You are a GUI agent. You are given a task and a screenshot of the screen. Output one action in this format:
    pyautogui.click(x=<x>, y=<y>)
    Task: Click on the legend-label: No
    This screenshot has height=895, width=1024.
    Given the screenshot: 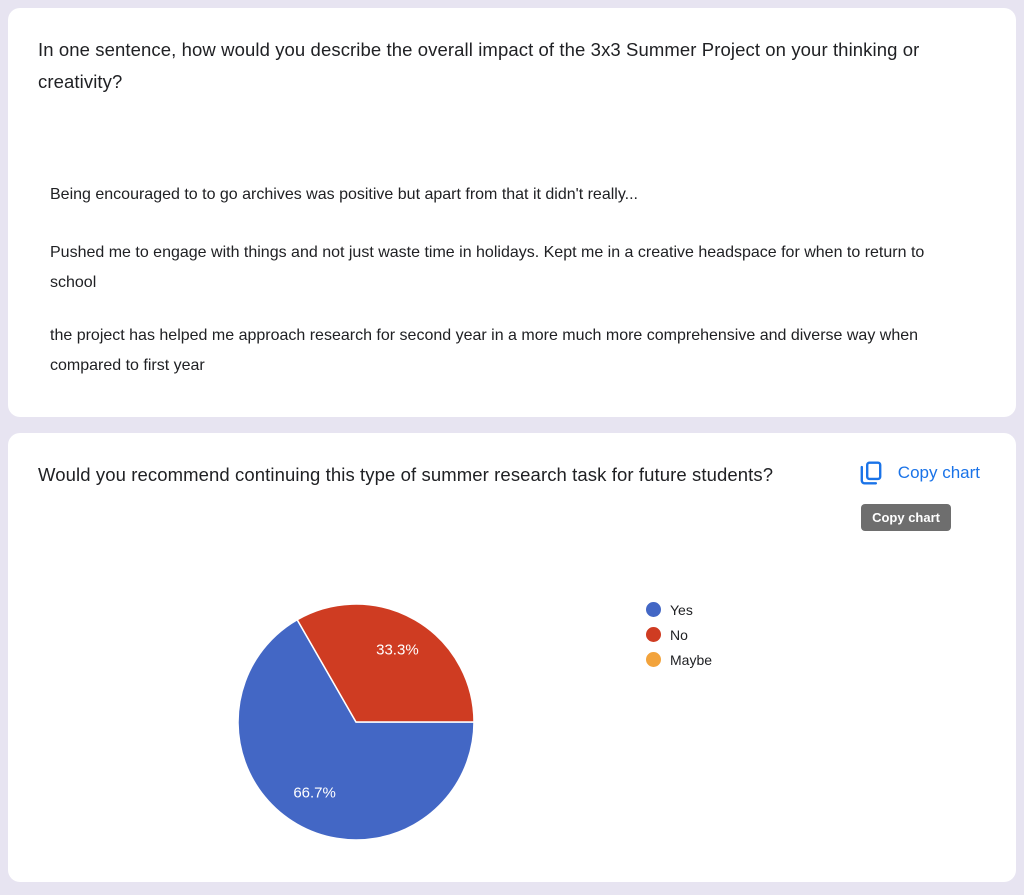 What is the action you would take?
    pyautogui.click(x=679, y=634)
    